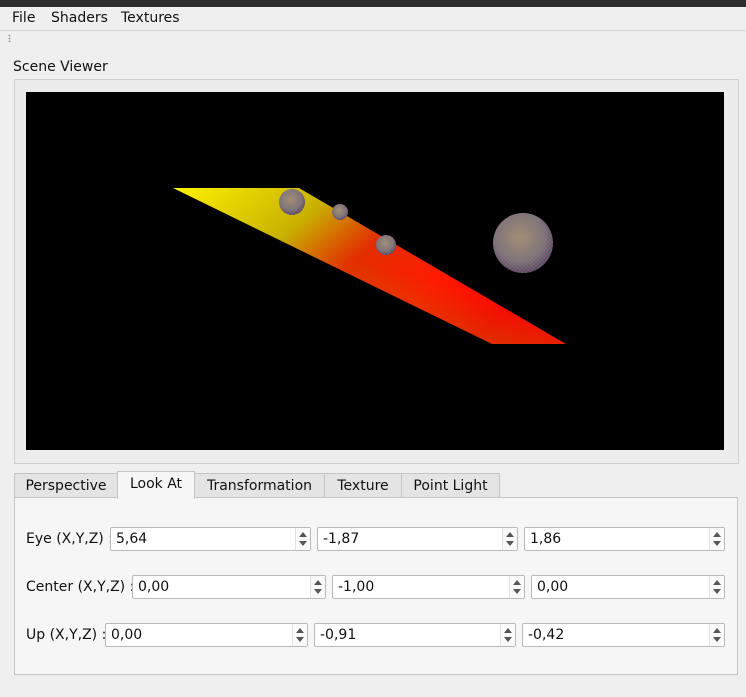 Image resolution: width=746 pixels, height=697 pixels. I want to click on center-x-value: 0,00, so click(154, 587).